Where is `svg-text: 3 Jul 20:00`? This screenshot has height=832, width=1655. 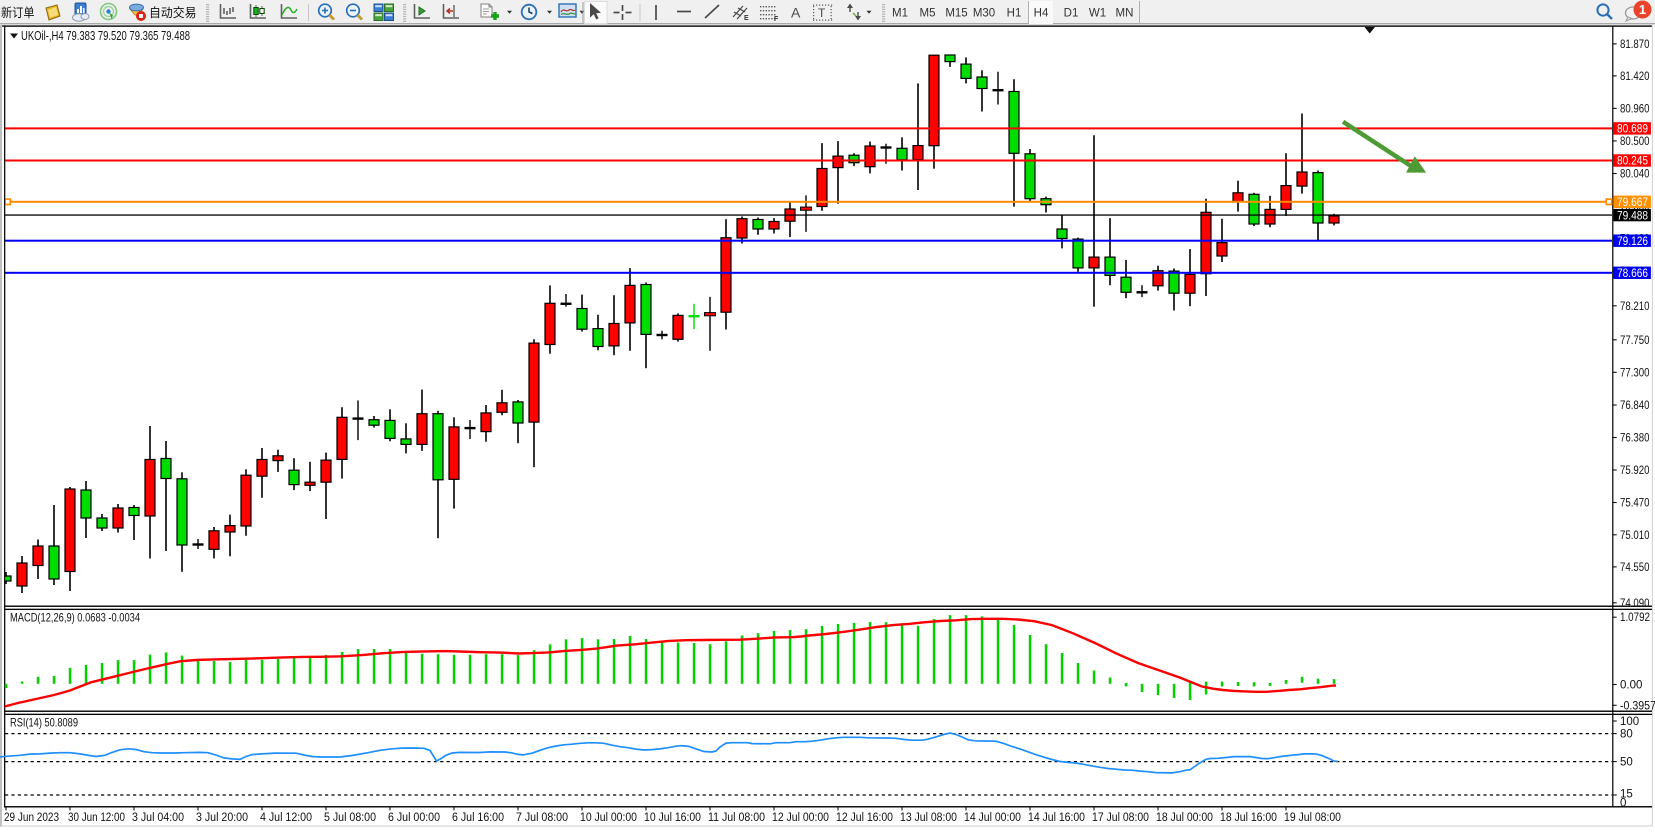
svg-text: 3 Jul 20:00 is located at coordinates (222, 818).